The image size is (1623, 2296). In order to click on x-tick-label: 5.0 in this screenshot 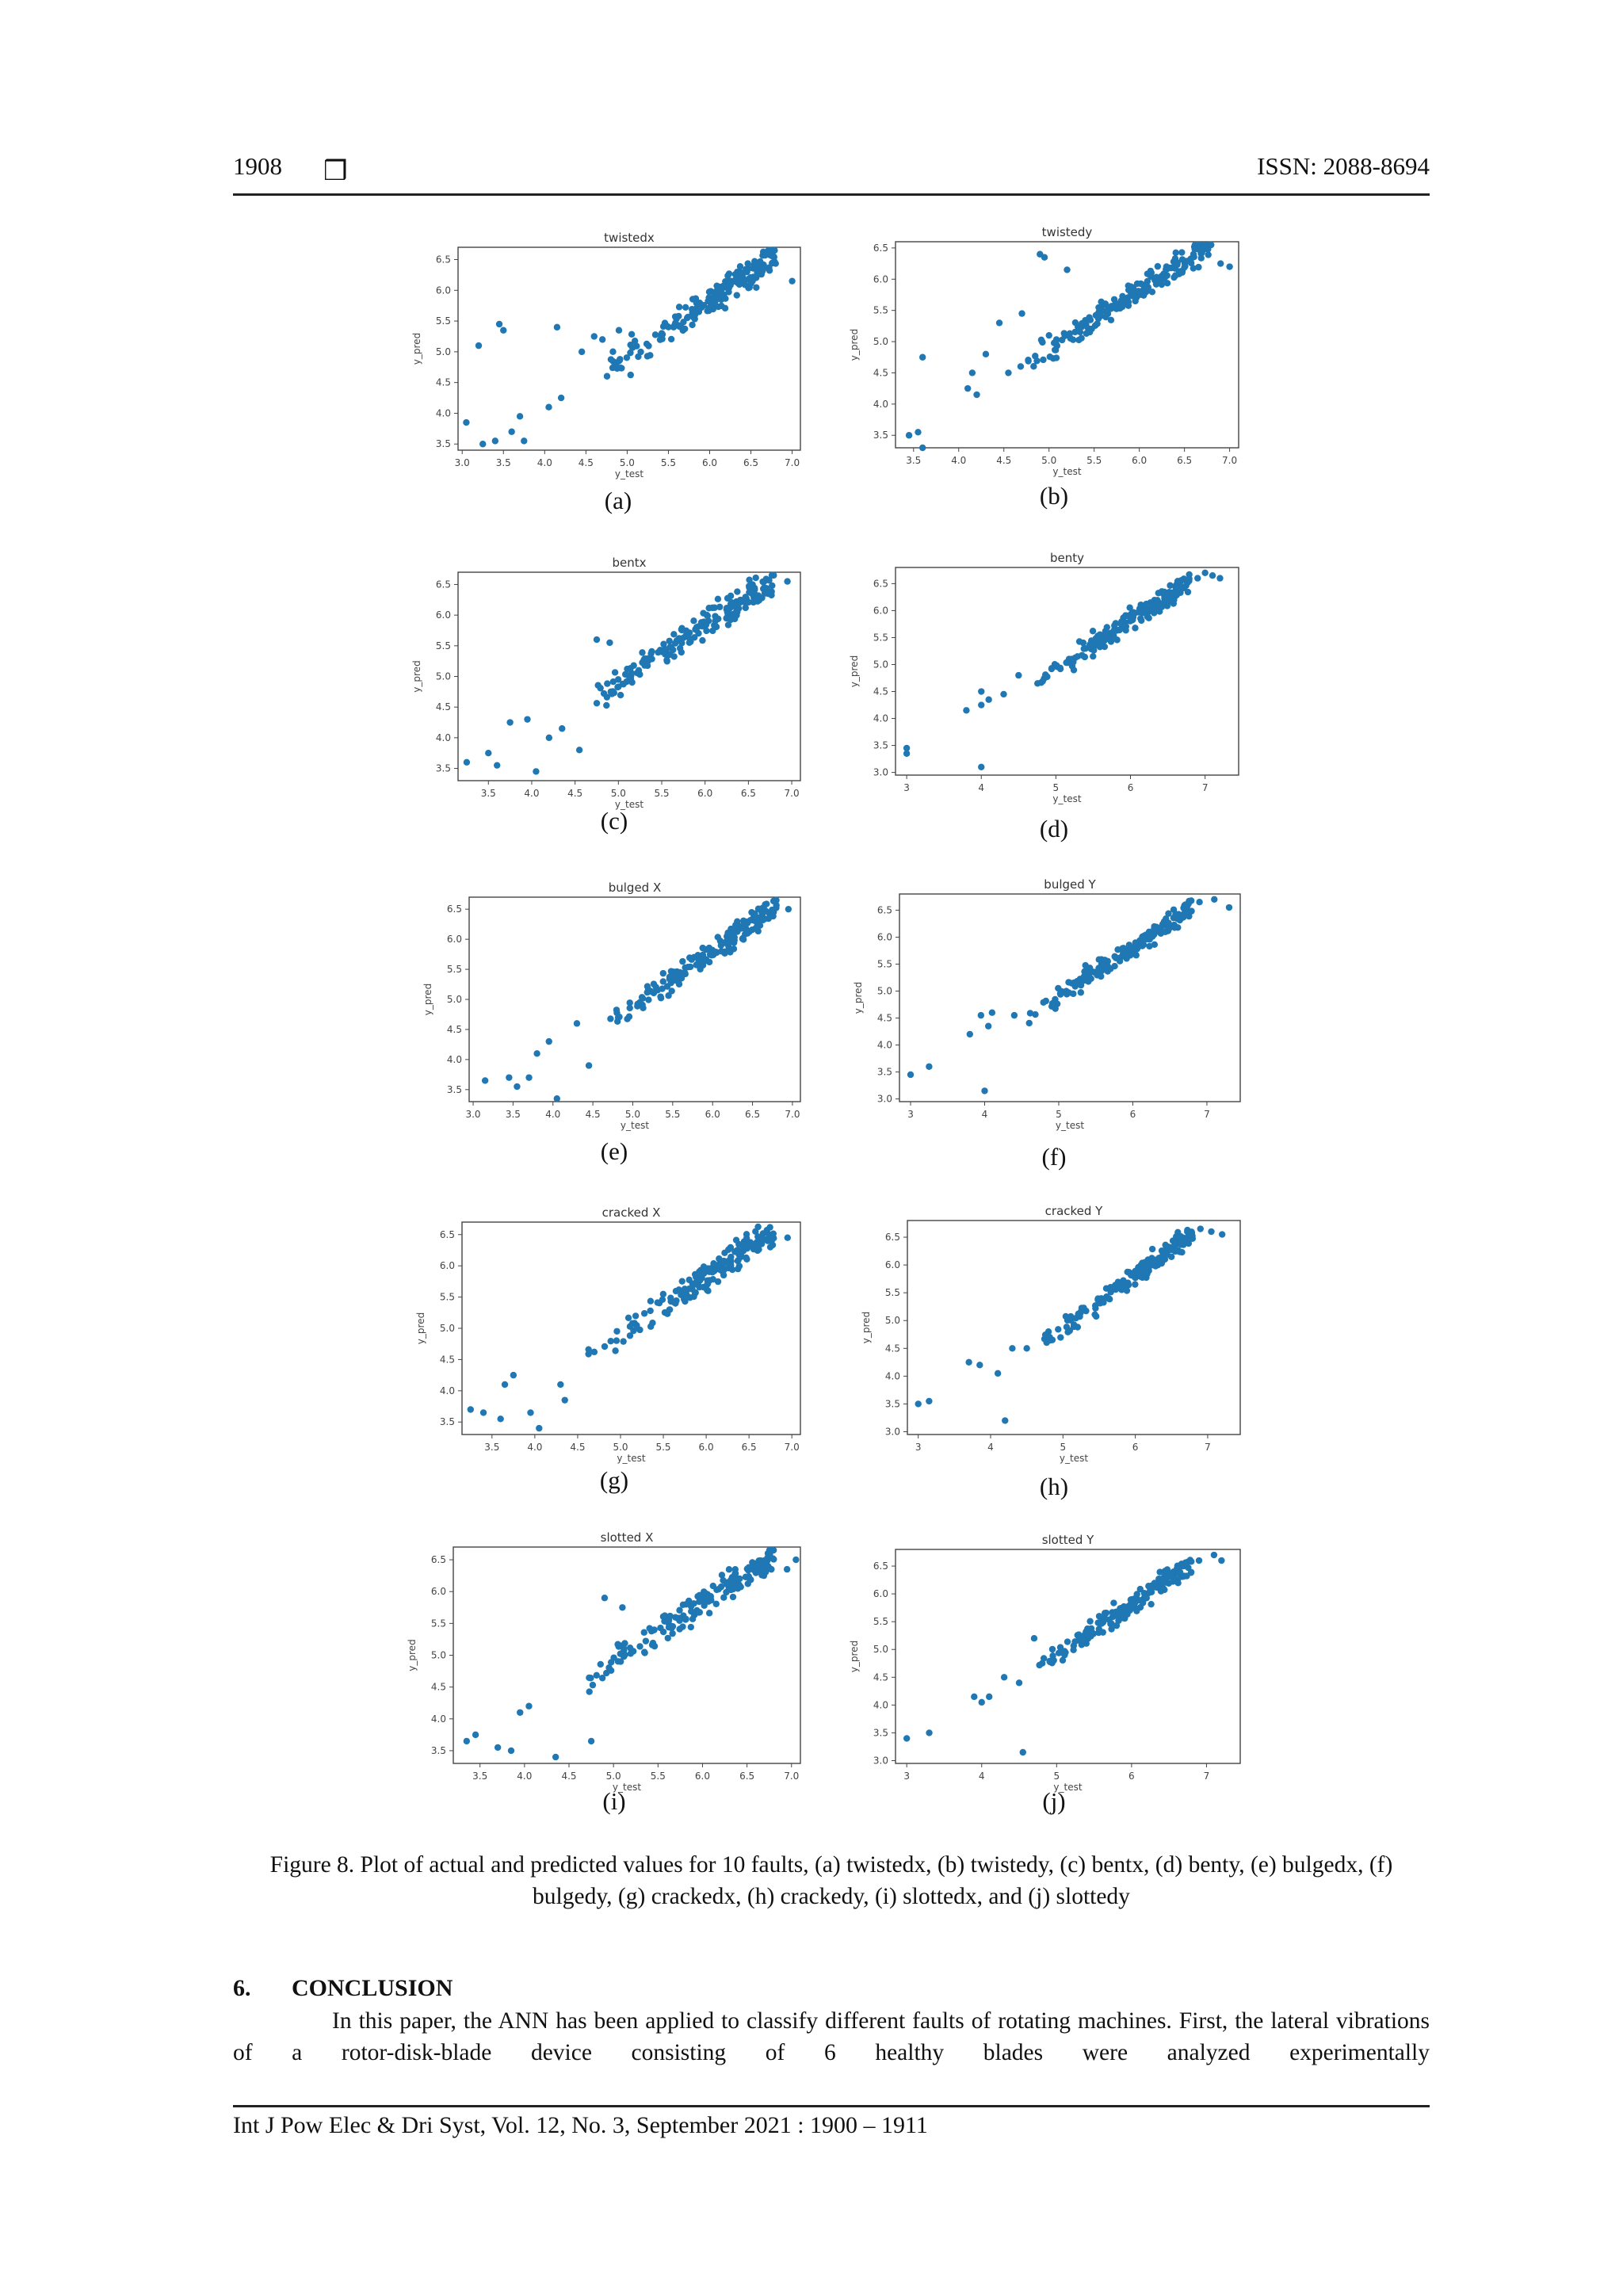, I will do `click(632, 1114)`.